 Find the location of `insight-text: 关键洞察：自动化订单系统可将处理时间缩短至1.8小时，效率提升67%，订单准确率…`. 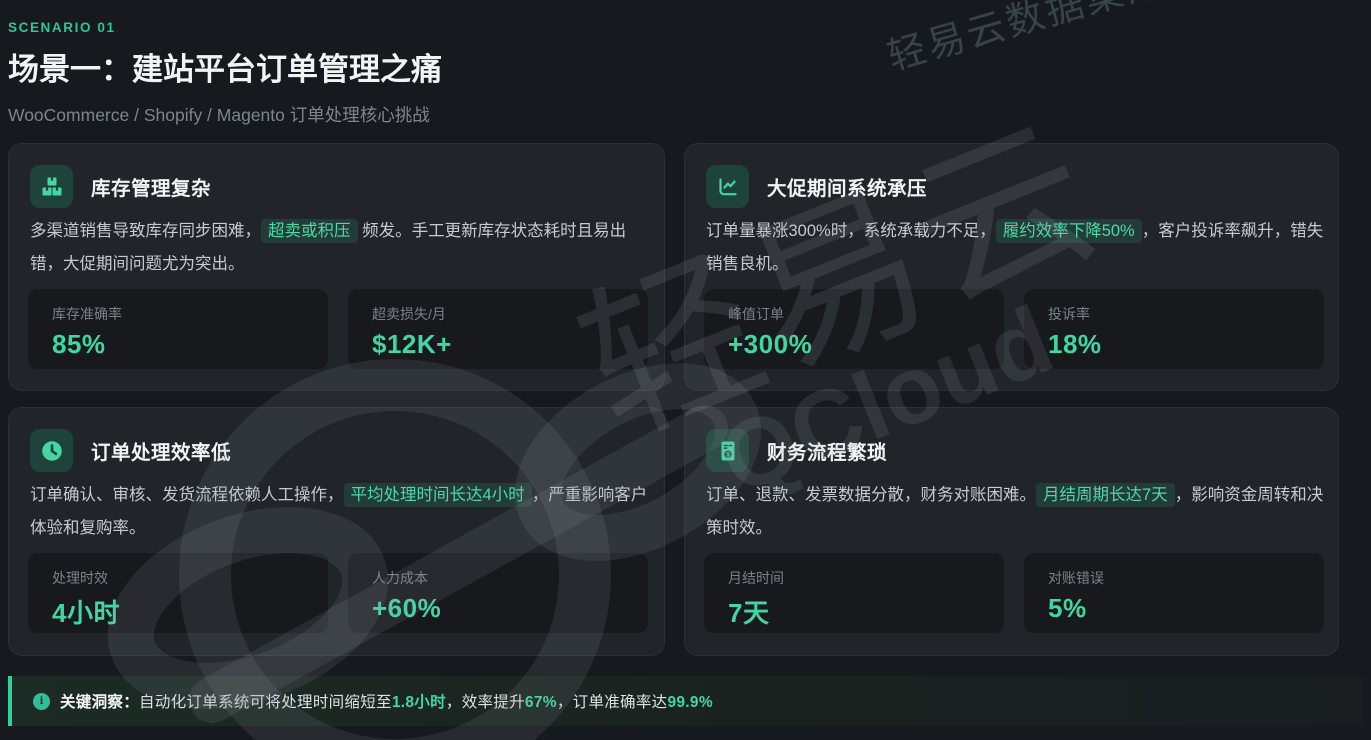

insight-text: 关键洞察：自动化订单系统可将处理时间缩短至1.8小时，效率提升67%，订单准确率… is located at coordinates (386, 701).